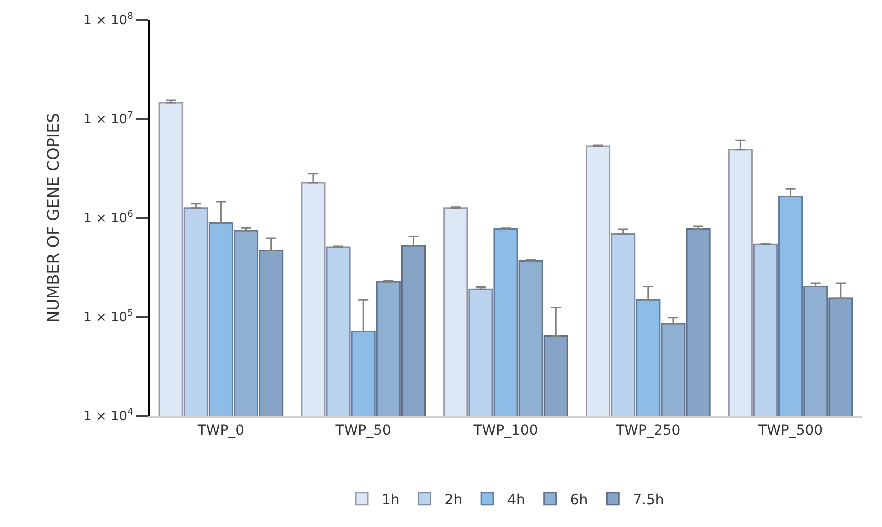 The image size is (882, 527). What do you see at coordinates (791, 430) in the screenshot?
I see `x-tick-label: TWP_500` at bounding box center [791, 430].